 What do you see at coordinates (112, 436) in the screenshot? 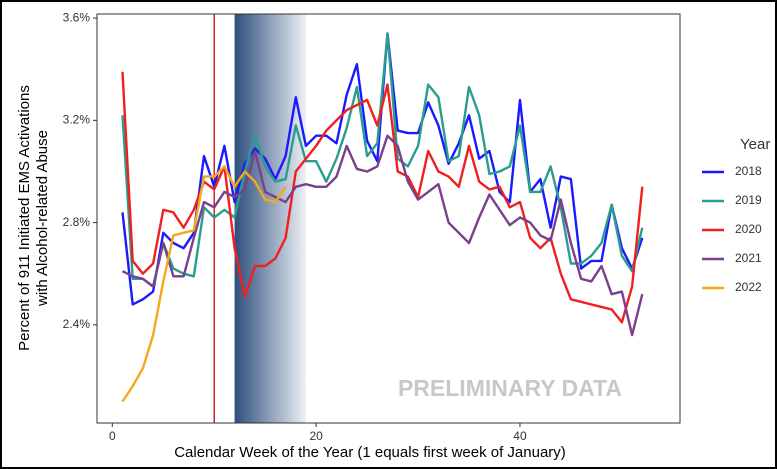
I see `x-tick-label: 0` at bounding box center [112, 436].